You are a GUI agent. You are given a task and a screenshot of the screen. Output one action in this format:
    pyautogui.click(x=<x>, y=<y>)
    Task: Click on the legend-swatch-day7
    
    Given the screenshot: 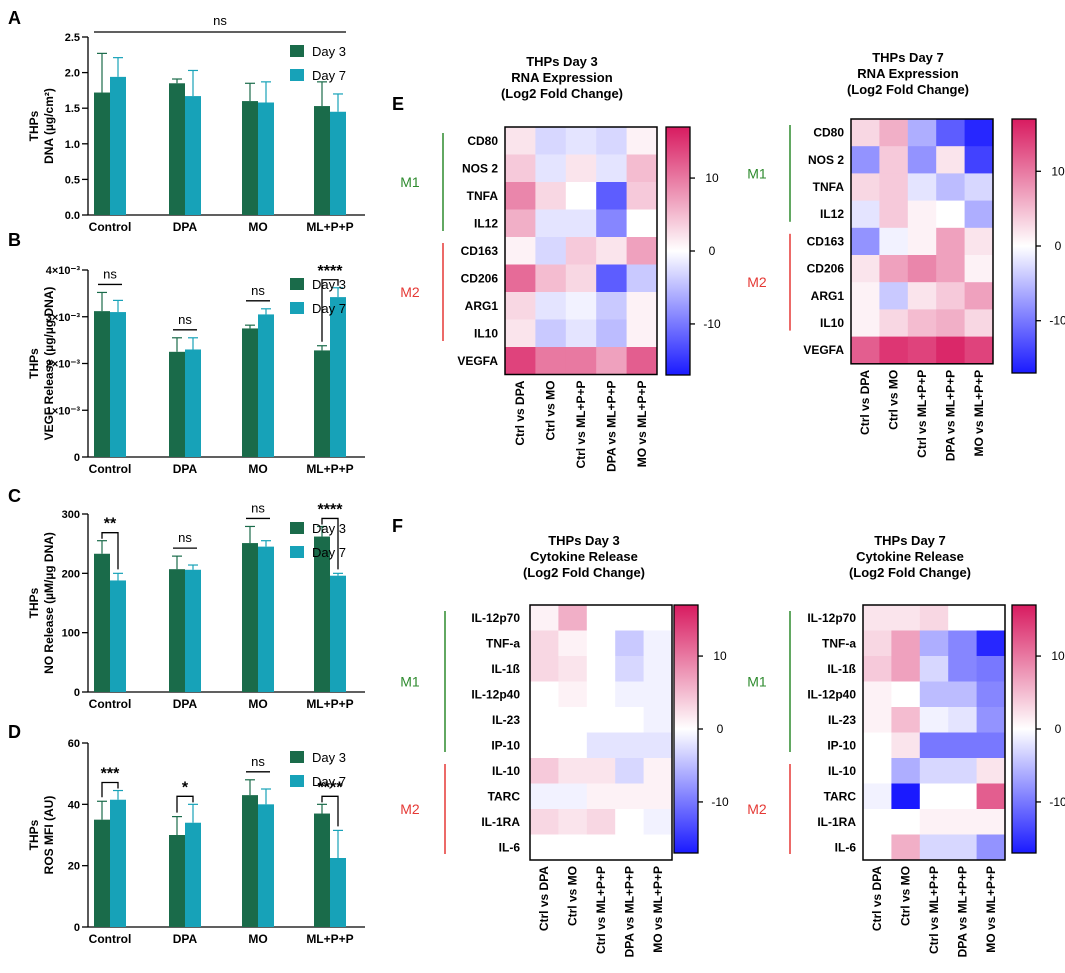 What is the action you would take?
    pyautogui.click(x=297, y=781)
    